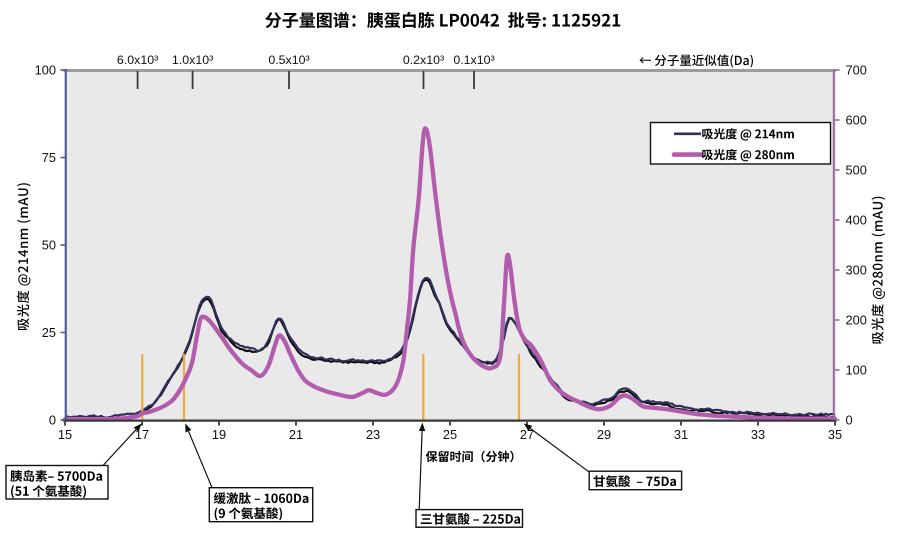  I want to click on svg-text: 29, so click(604, 434).